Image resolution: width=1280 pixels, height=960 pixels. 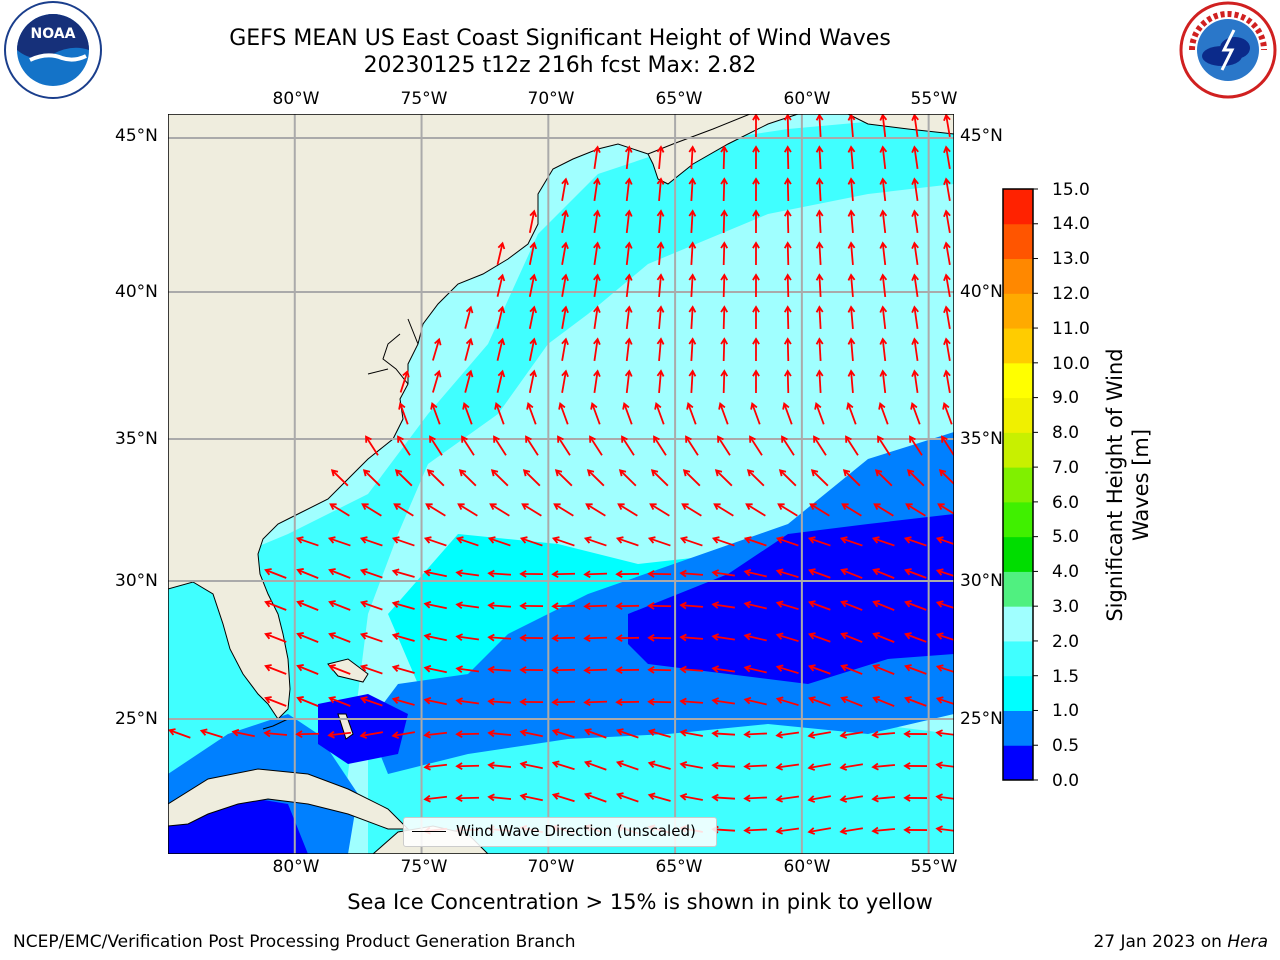 I want to click on colorbar-tick: 3.0, so click(x=1066, y=607).